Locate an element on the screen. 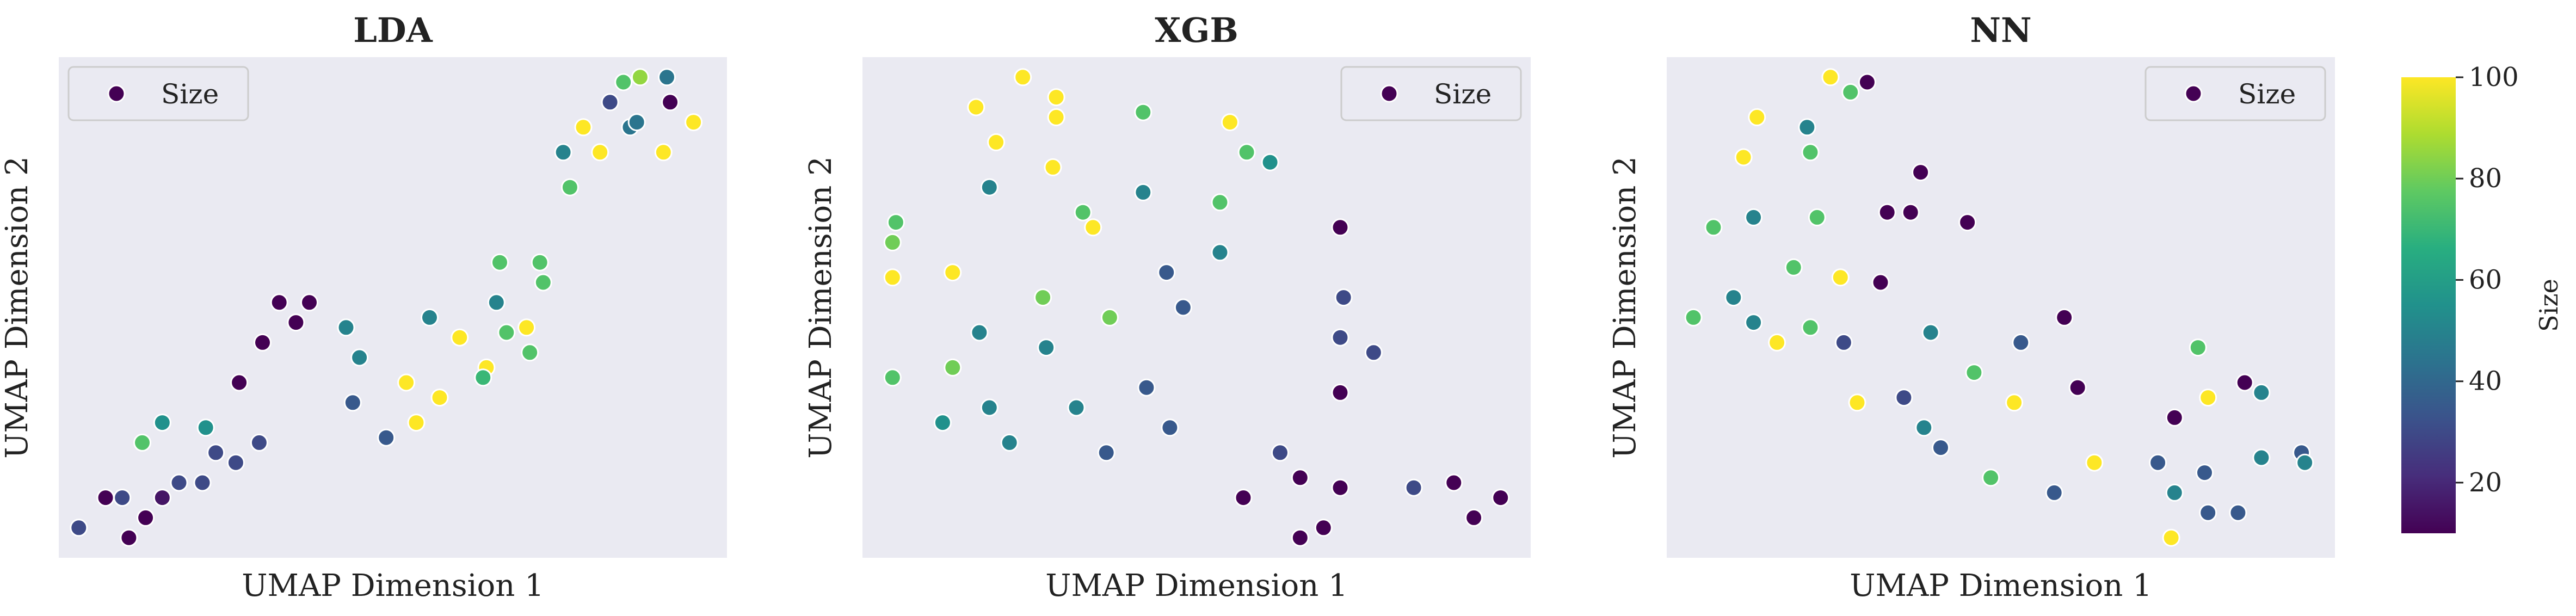  colorbar-gradient is located at coordinates (2428, 305).